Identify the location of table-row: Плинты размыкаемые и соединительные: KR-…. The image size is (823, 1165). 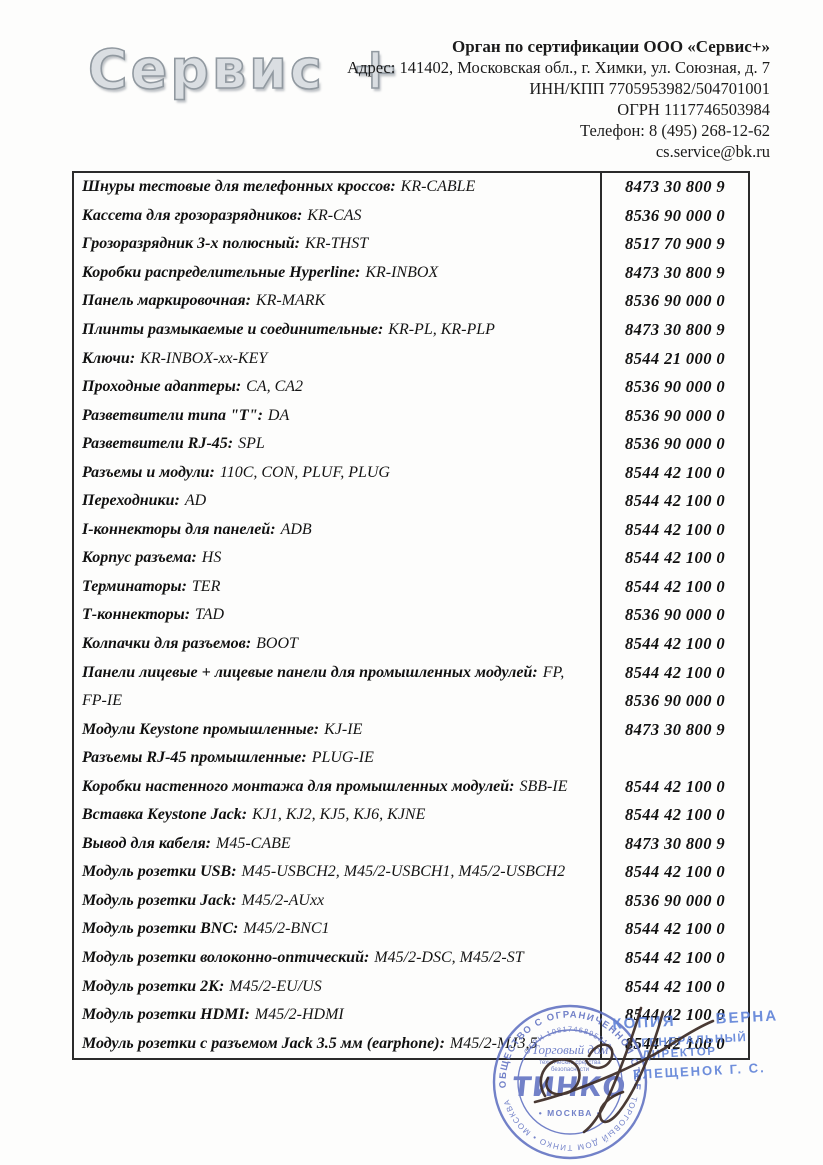
(411, 330).